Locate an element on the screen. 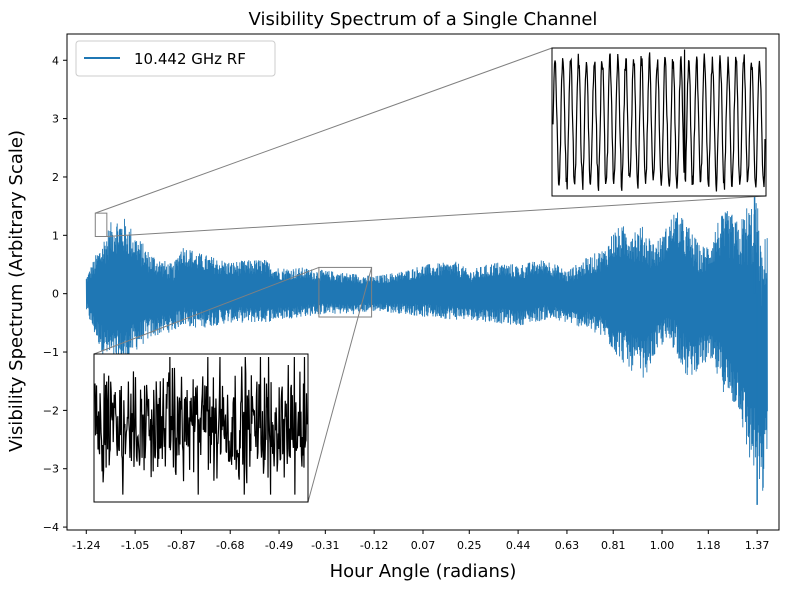 The height and width of the screenshot is (590, 790). legend-series-label: 10.442 GHz RF is located at coordinates (190, 59).